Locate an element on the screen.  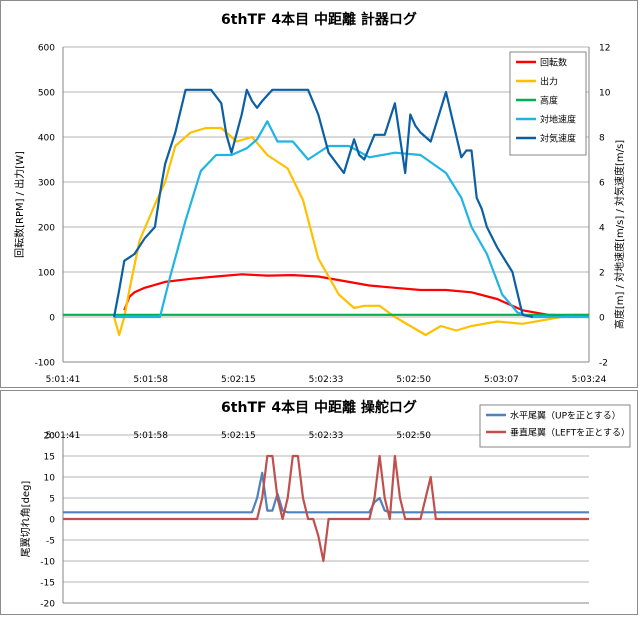
y-tick-label: 600 is located at coordinates (46, 49).